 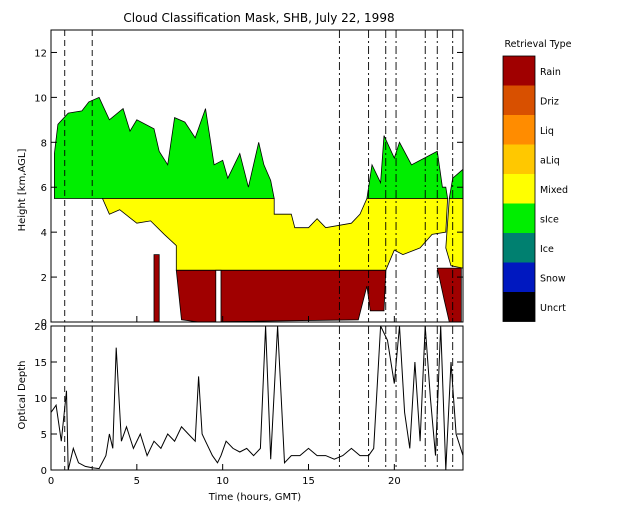 I want to click on legend-label: Driz, so click(x=549, y=101).